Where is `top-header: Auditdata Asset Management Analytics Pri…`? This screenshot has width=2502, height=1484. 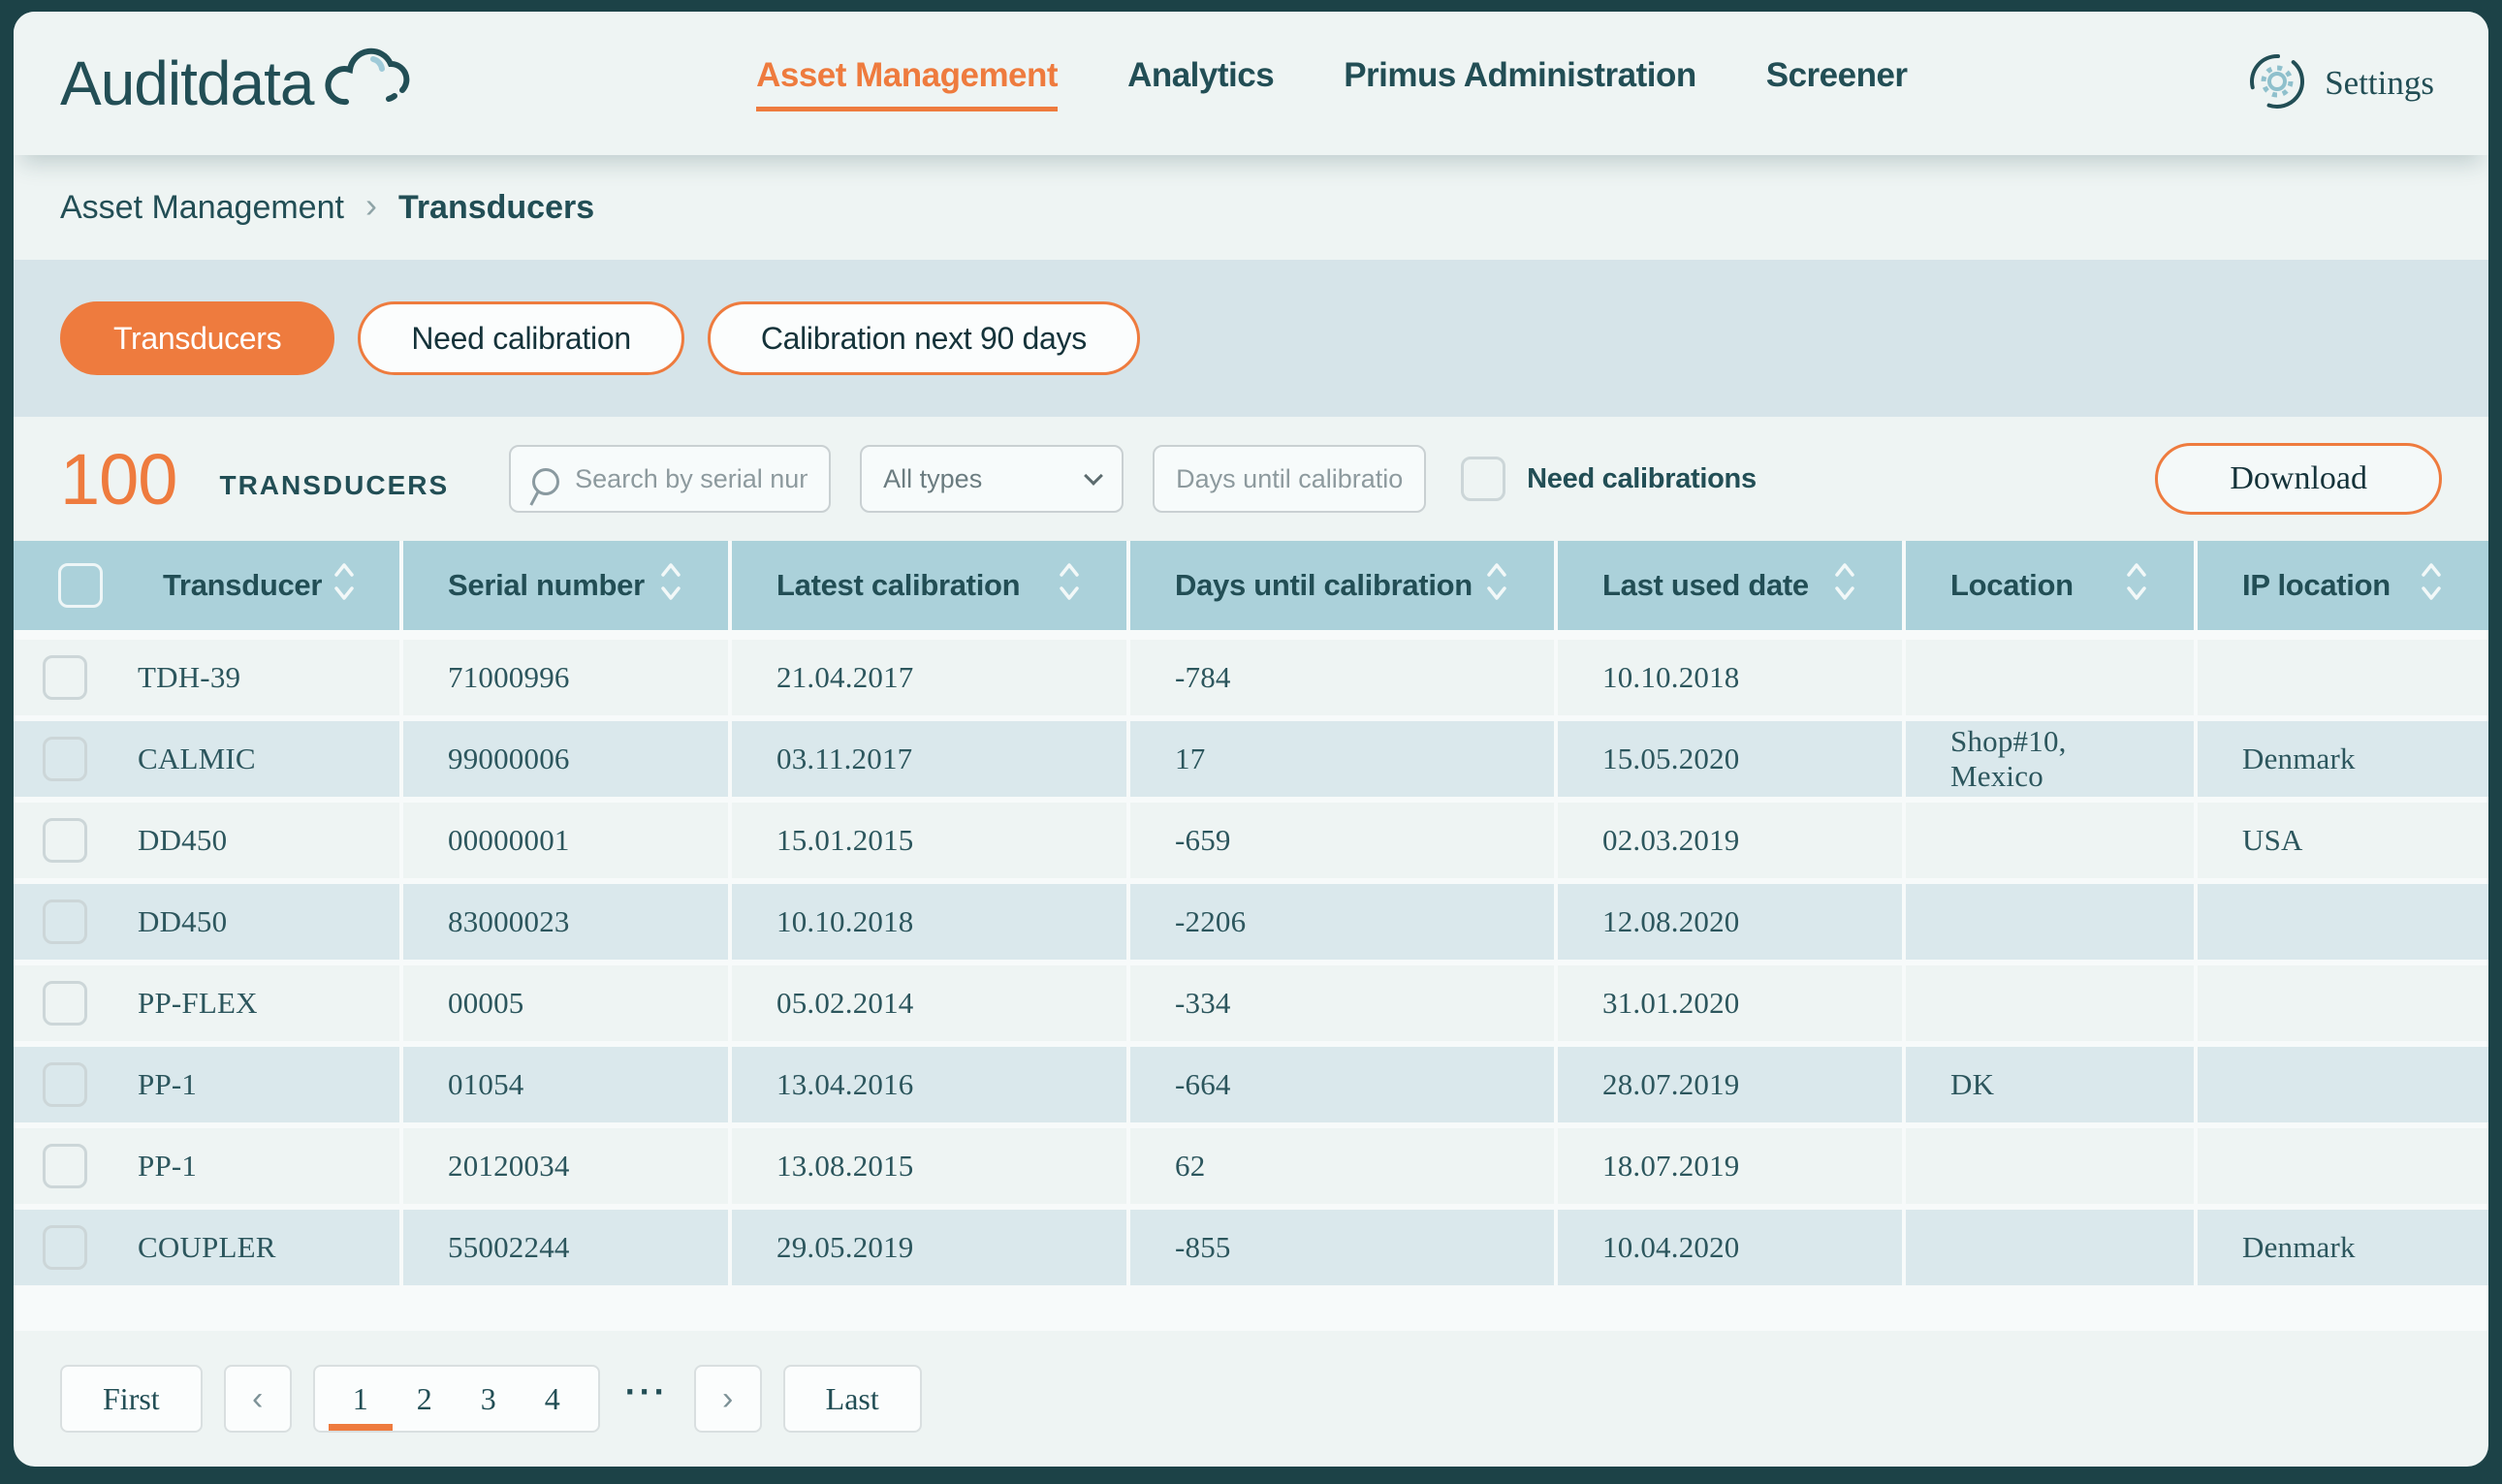
top-header: Auditdata Asset Management Analytics Pri… is located at coordinates (1251, 84).